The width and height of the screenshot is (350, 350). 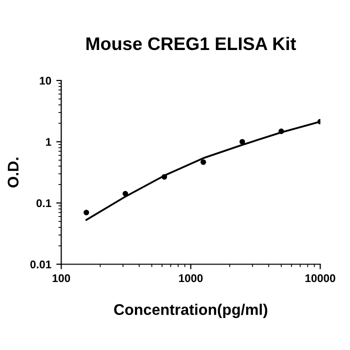 I want to click on x-tick-label: 100, so click(x=61, y=278).